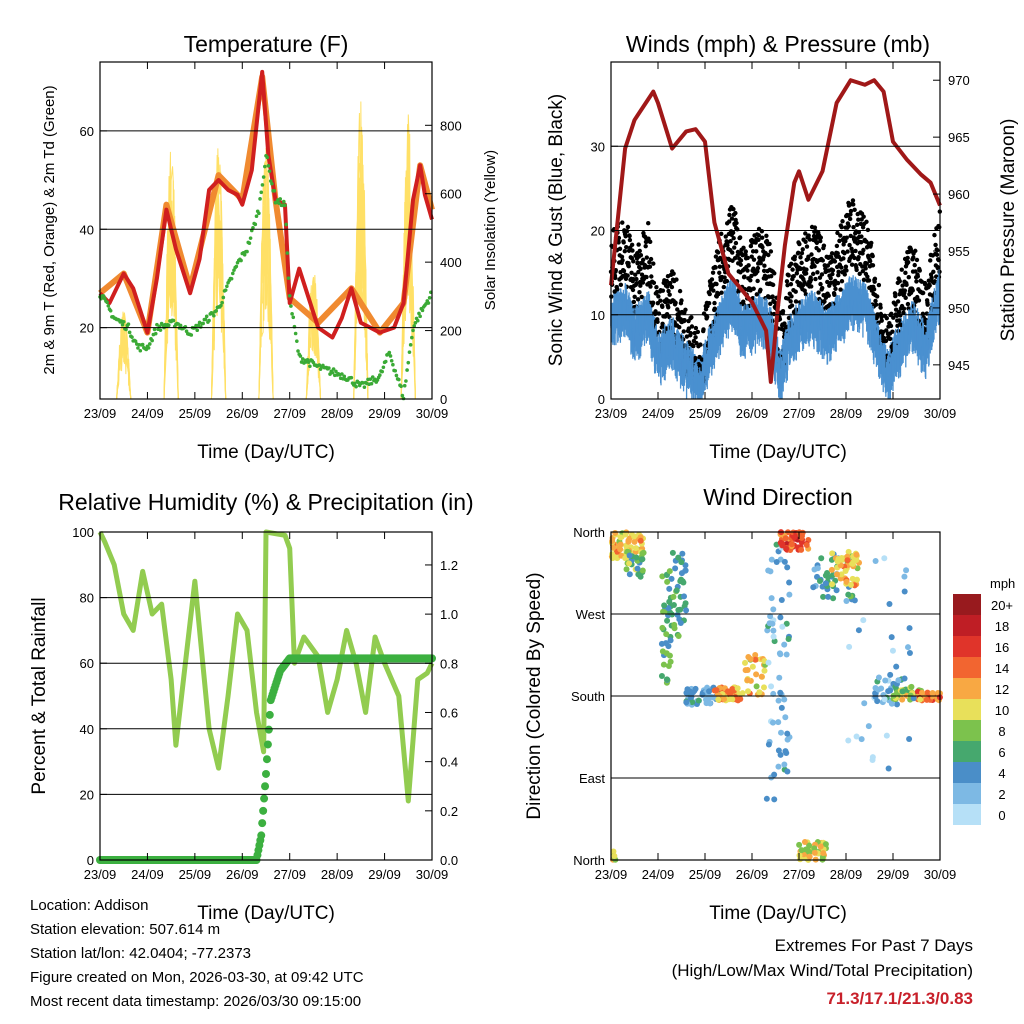  What do you see at coordinates (591, 614) in the screenshot?
I see `y-tick-label: West` at bounding box center [591, 614].